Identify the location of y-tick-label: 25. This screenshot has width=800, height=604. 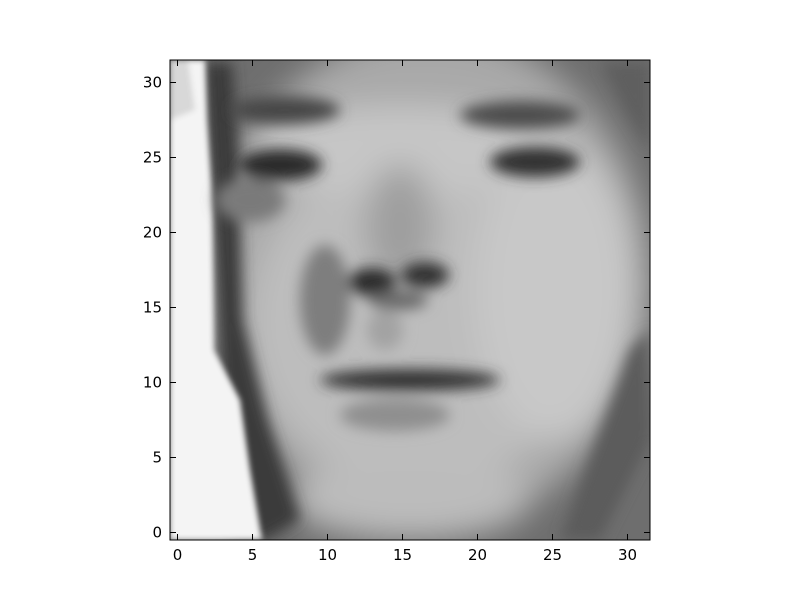
(152, 158).